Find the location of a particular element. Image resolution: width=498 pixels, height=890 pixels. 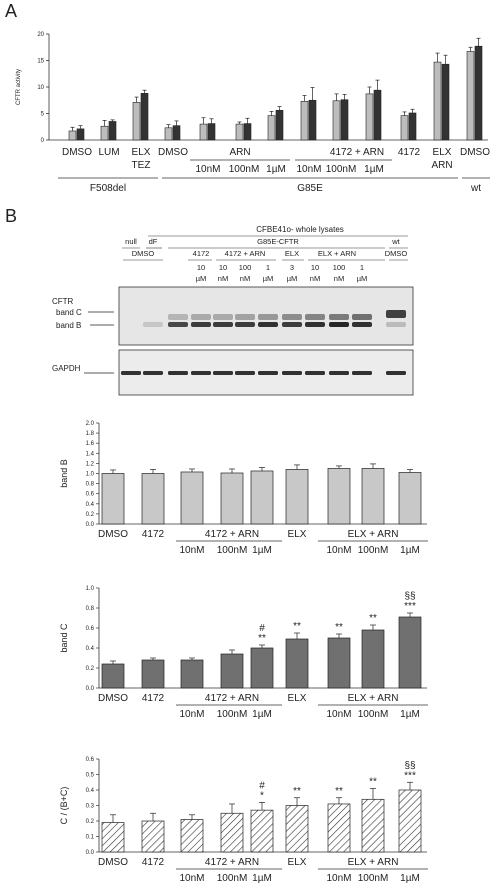

y-tick-label: 0 is located at coordinates (43, 141).